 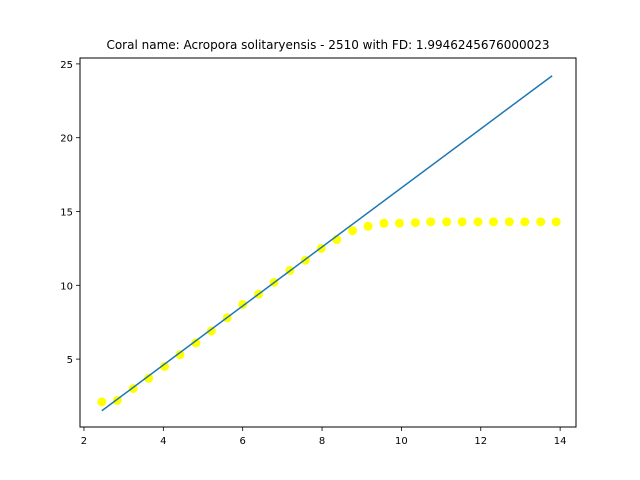 I want to click on x-axis: 2 4 6 8 10 12 14, so click(x=324, y=437).